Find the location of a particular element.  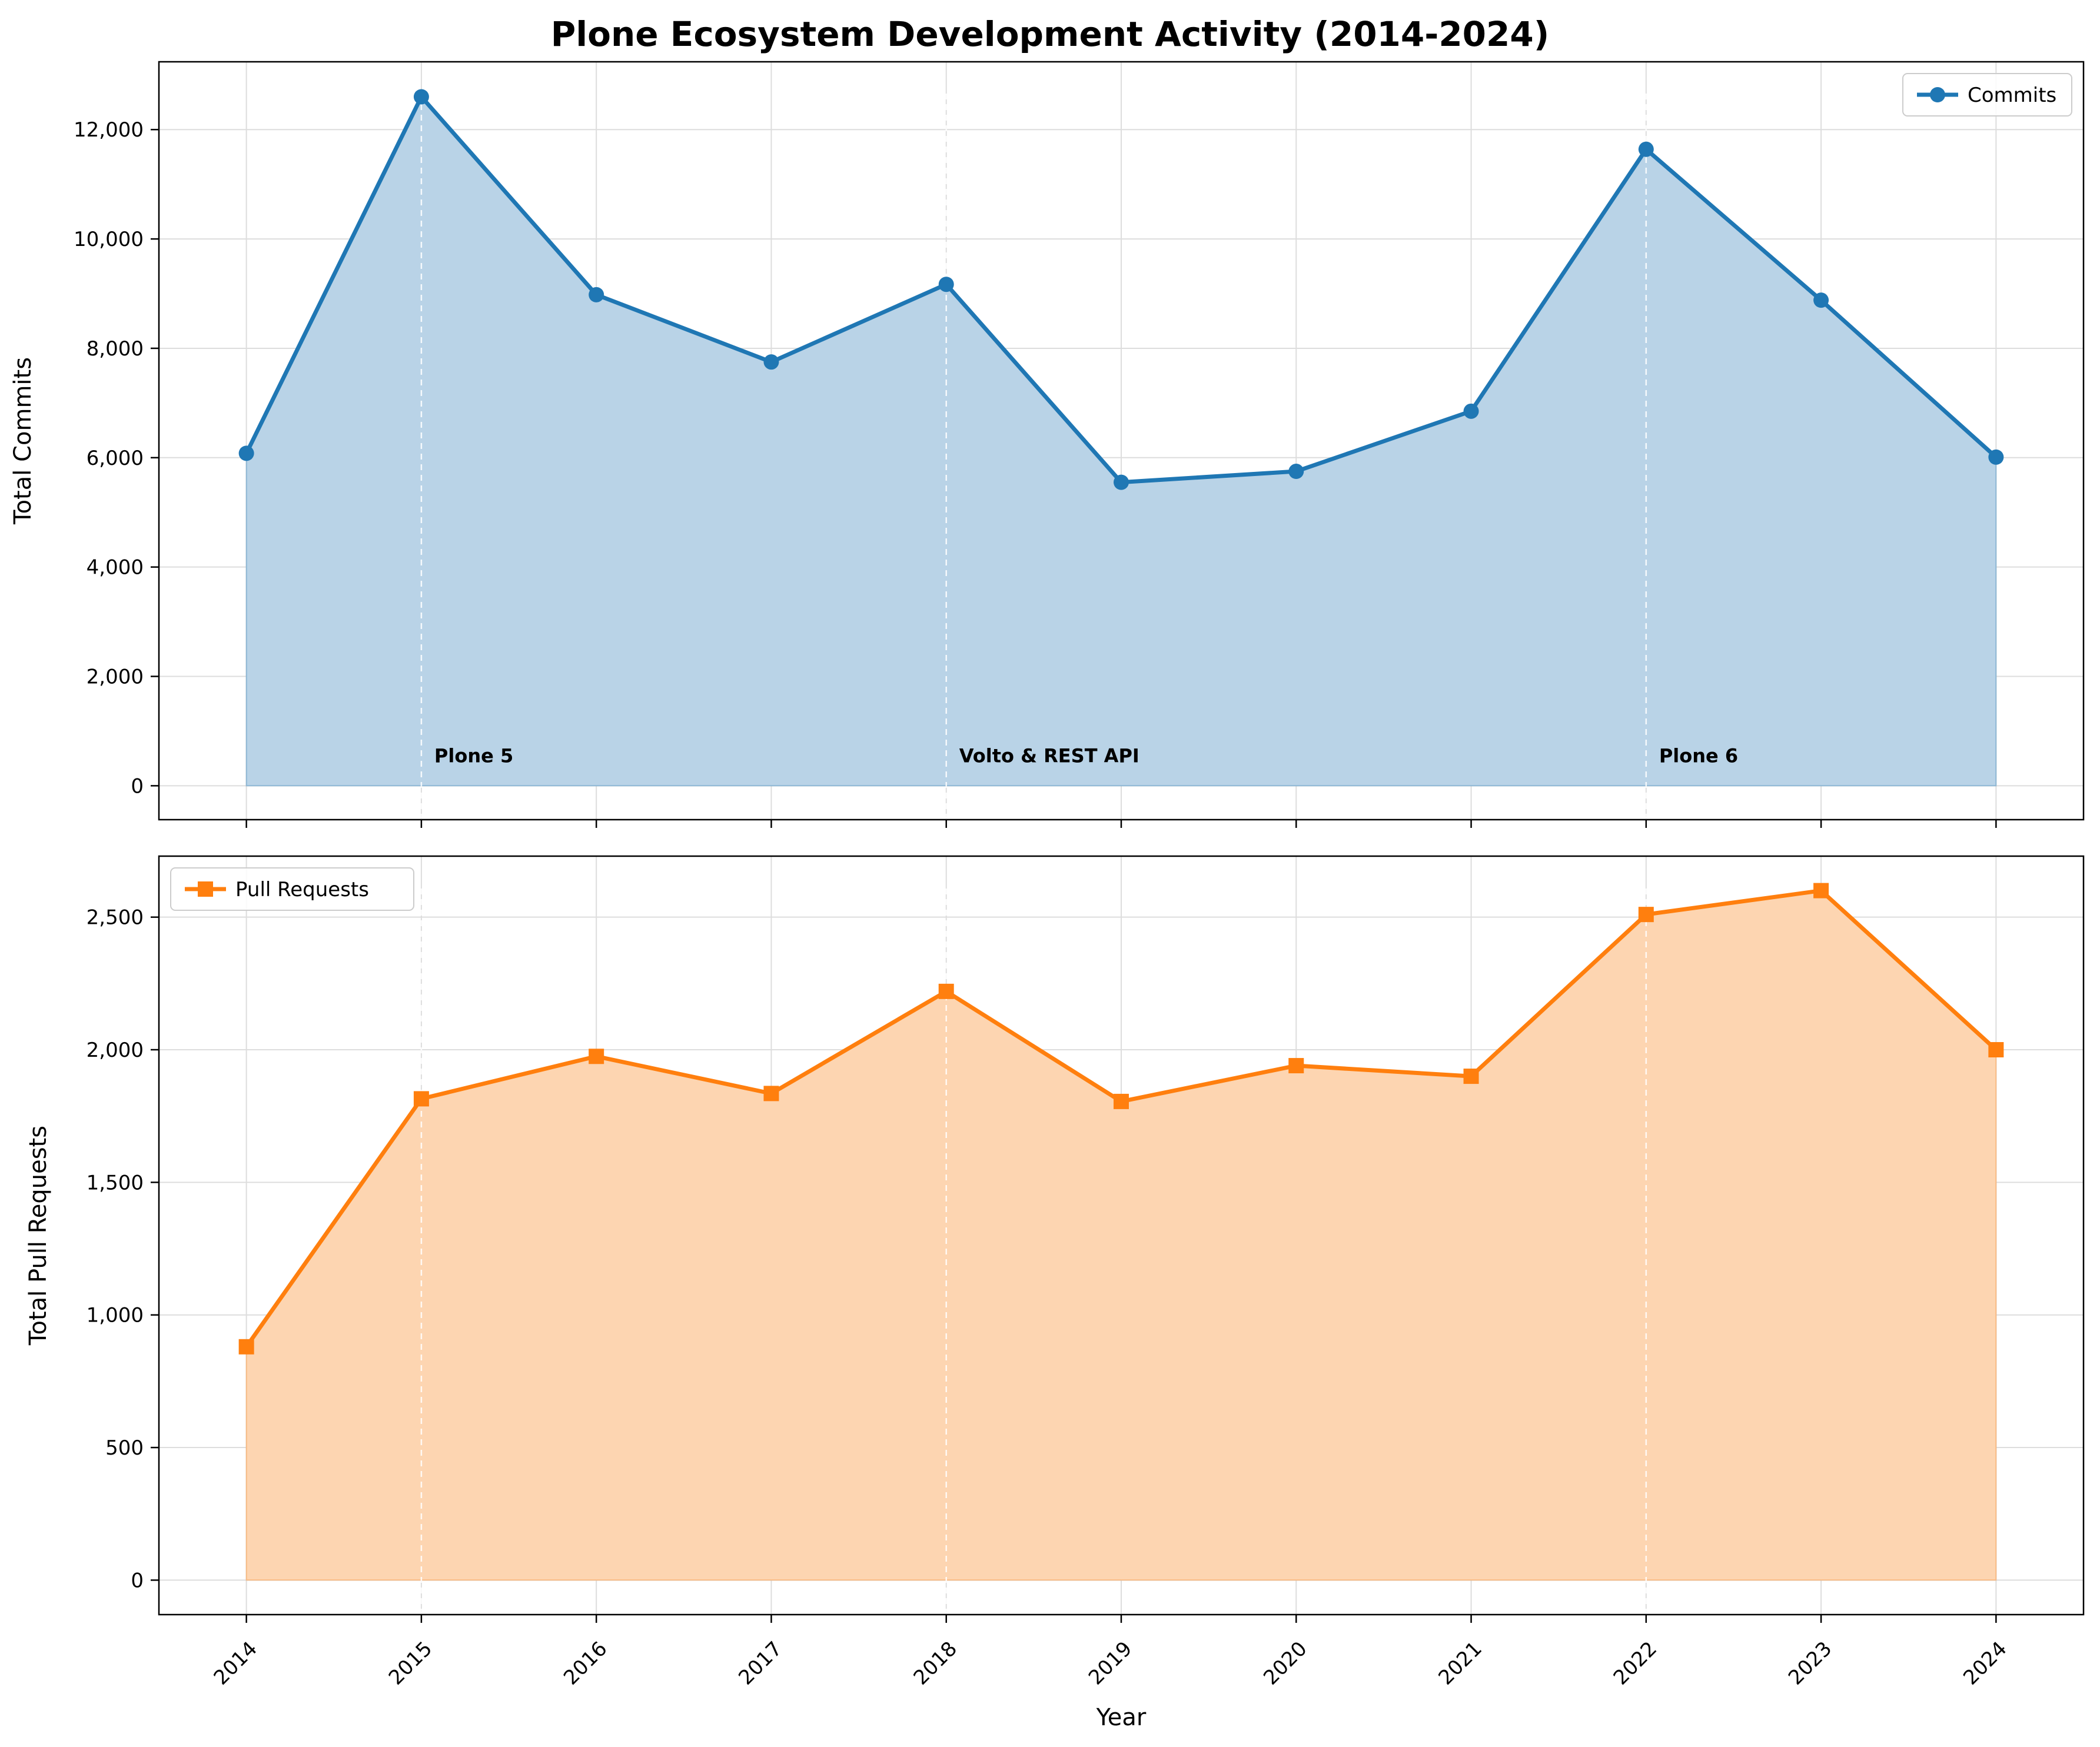

legend-label: Commits is located at coordinates (2012, 95).